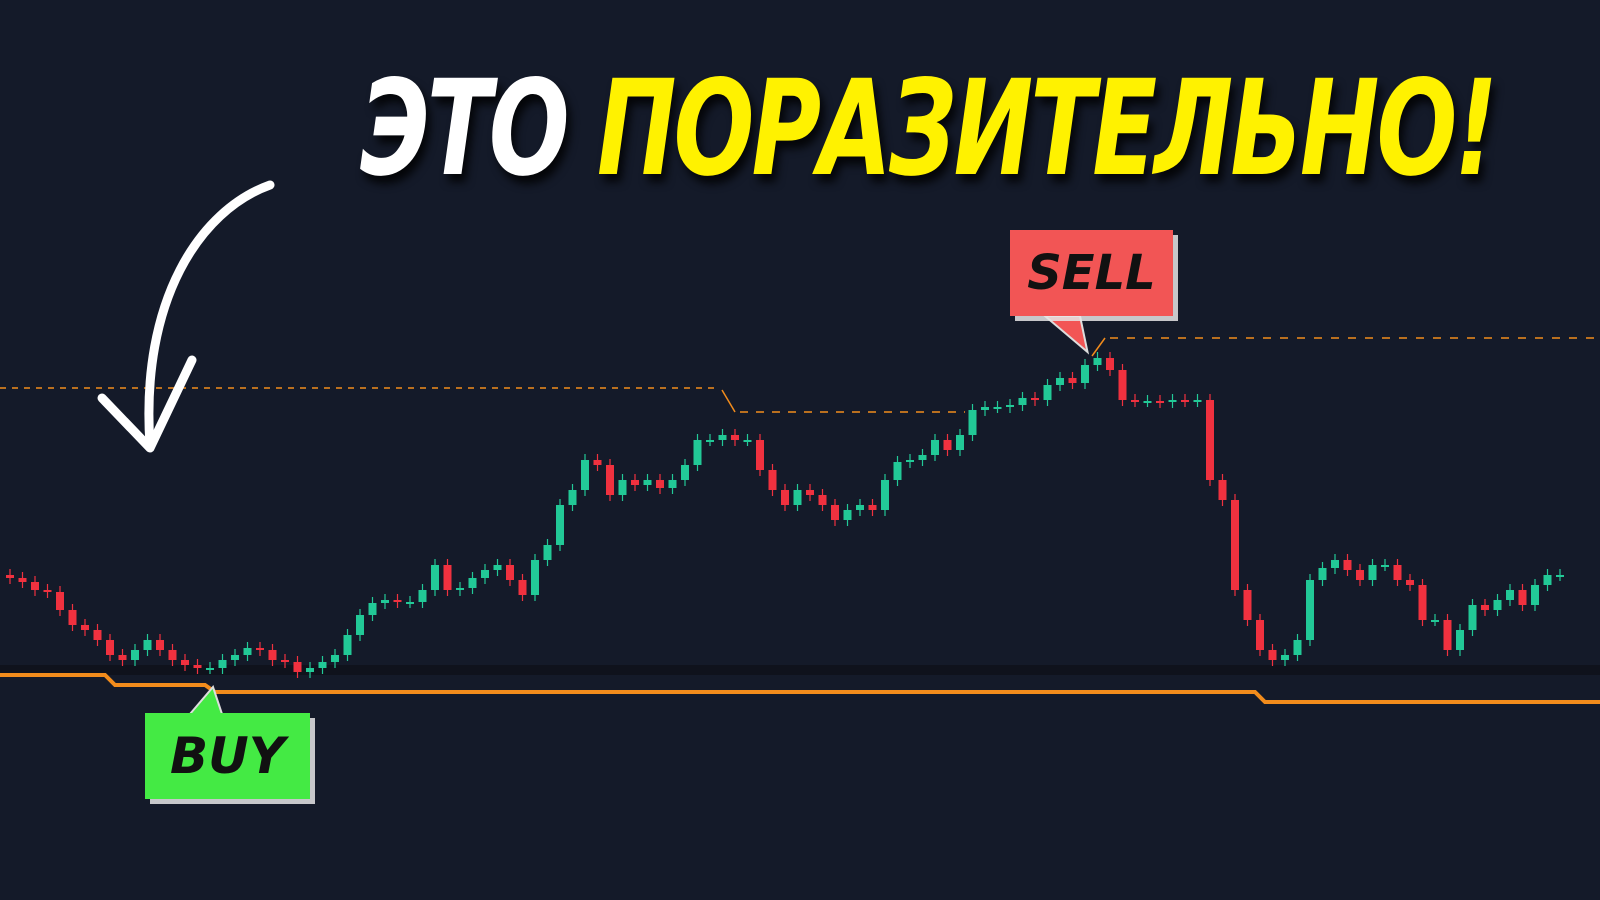 Image resolution: width=1600 pixels, height=900 pixels. Describe the element at coordinates (209, 315) in the screenshot. I see `arrow-icon` at that location.